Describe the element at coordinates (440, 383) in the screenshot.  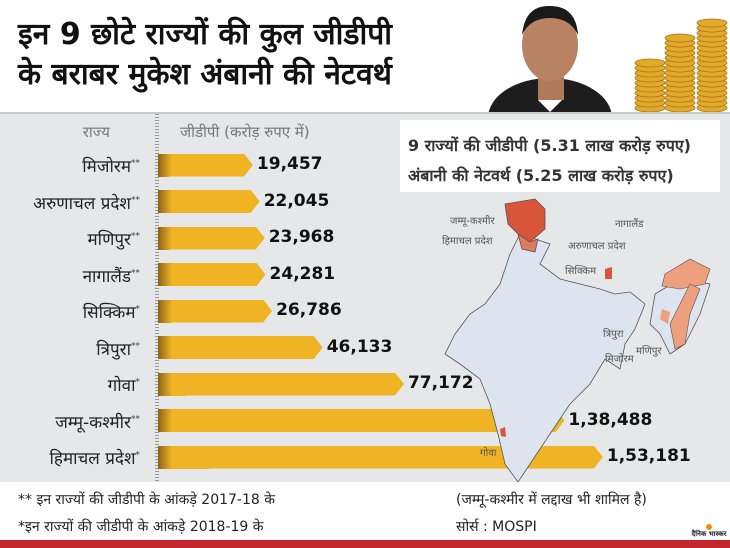
I see `value-label: 77,172` at that location.